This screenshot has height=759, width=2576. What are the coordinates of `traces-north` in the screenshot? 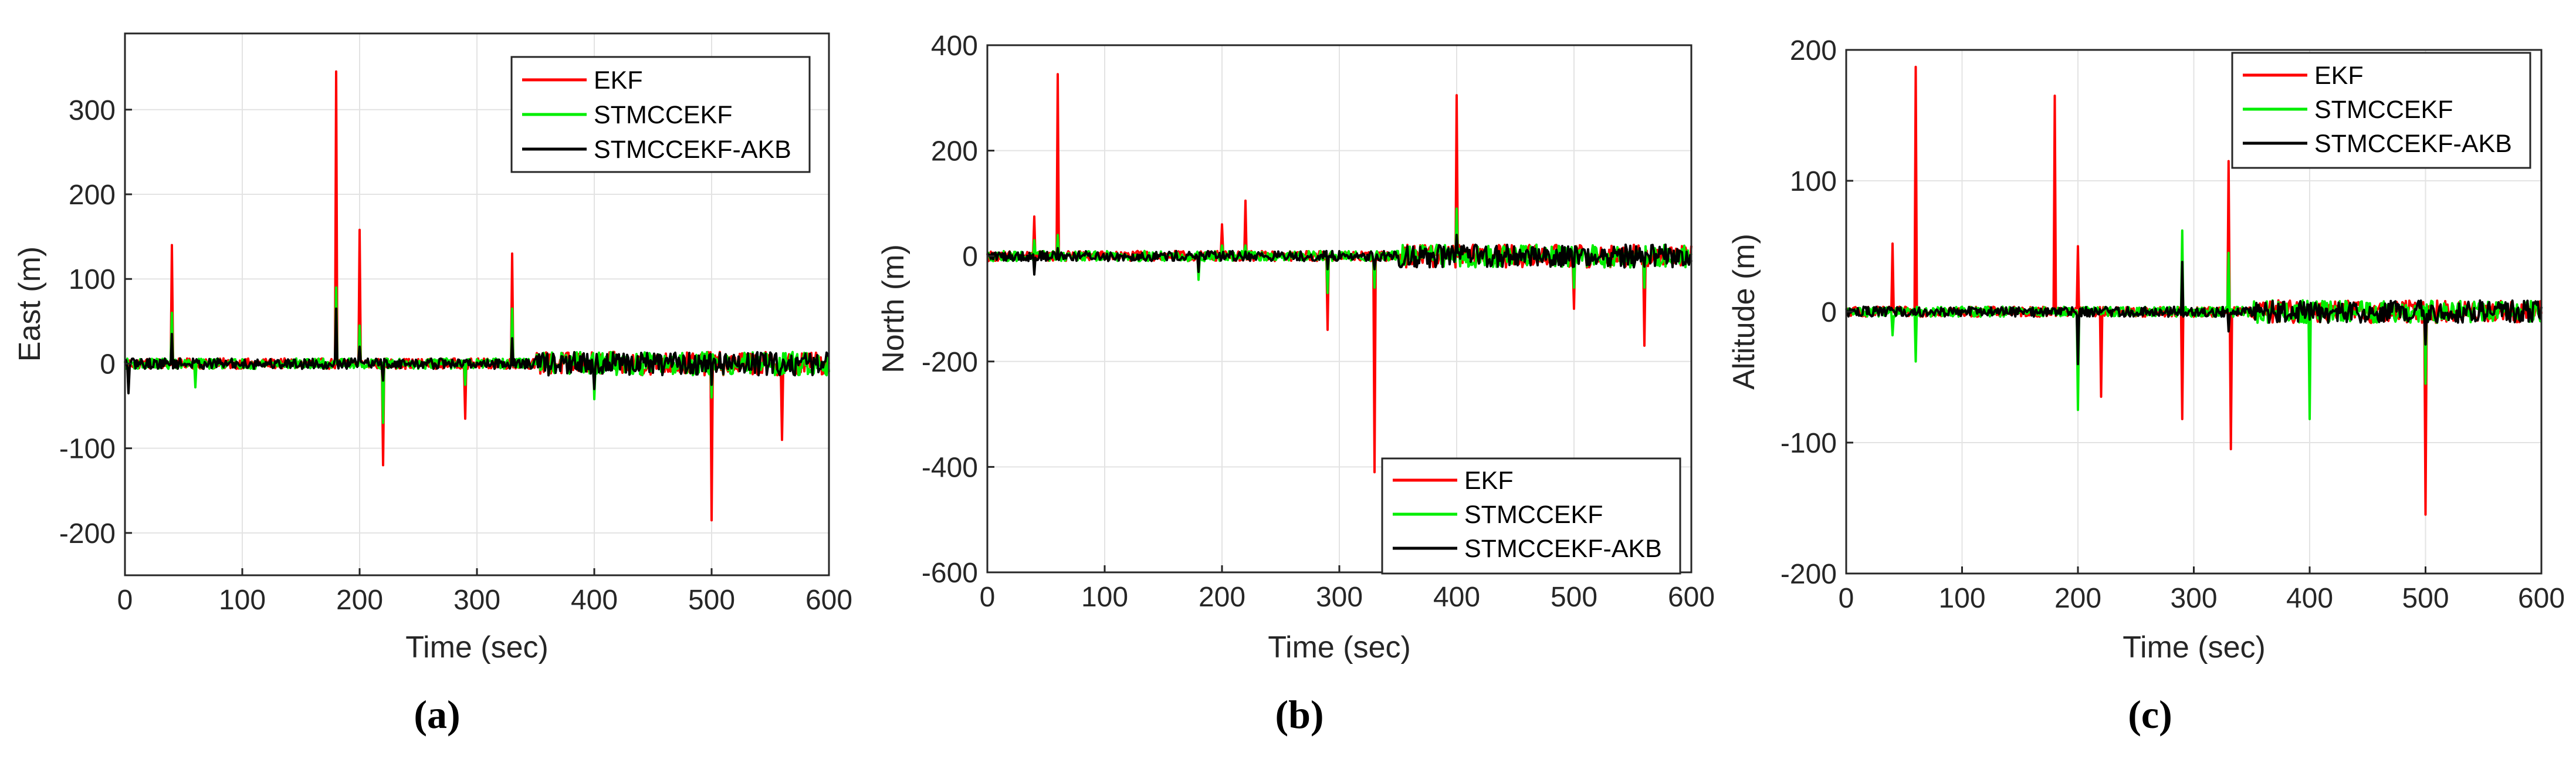 It's located at (1339, 273).